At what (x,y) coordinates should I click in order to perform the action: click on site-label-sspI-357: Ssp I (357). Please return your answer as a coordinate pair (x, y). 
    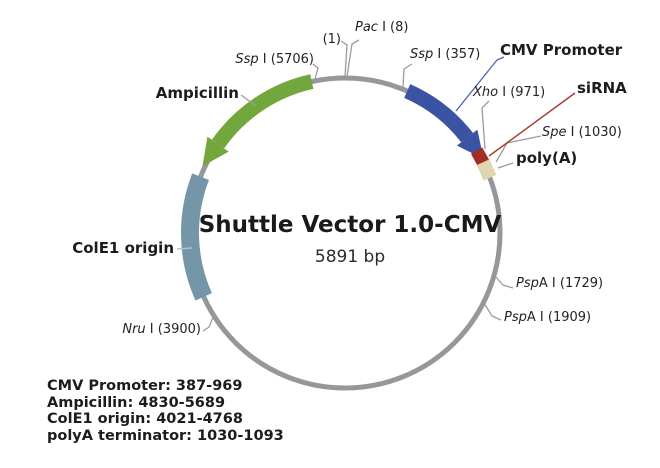
    Looking at the image, I should click on (445, 54).